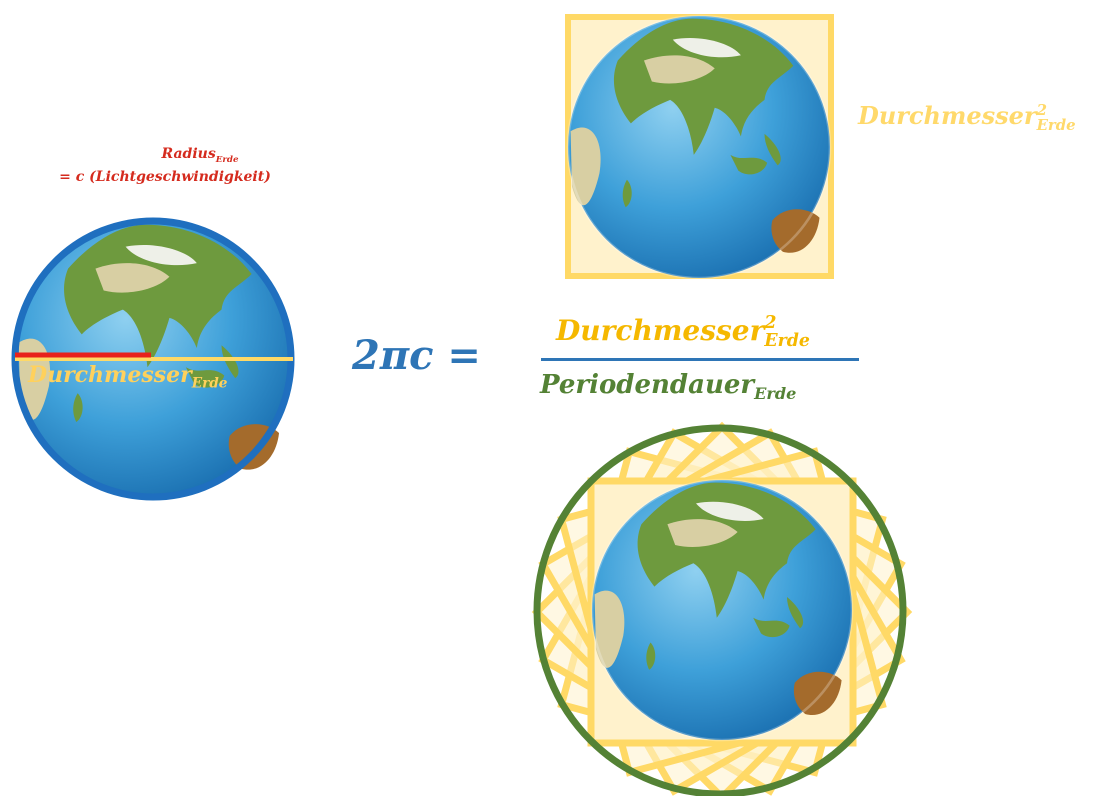 This screenshot has height=796, width=1105. Describe the element at coordinates (668, 387) in the screenshot. I see `fraction-denominator: PeriodendauerErde` at that location.